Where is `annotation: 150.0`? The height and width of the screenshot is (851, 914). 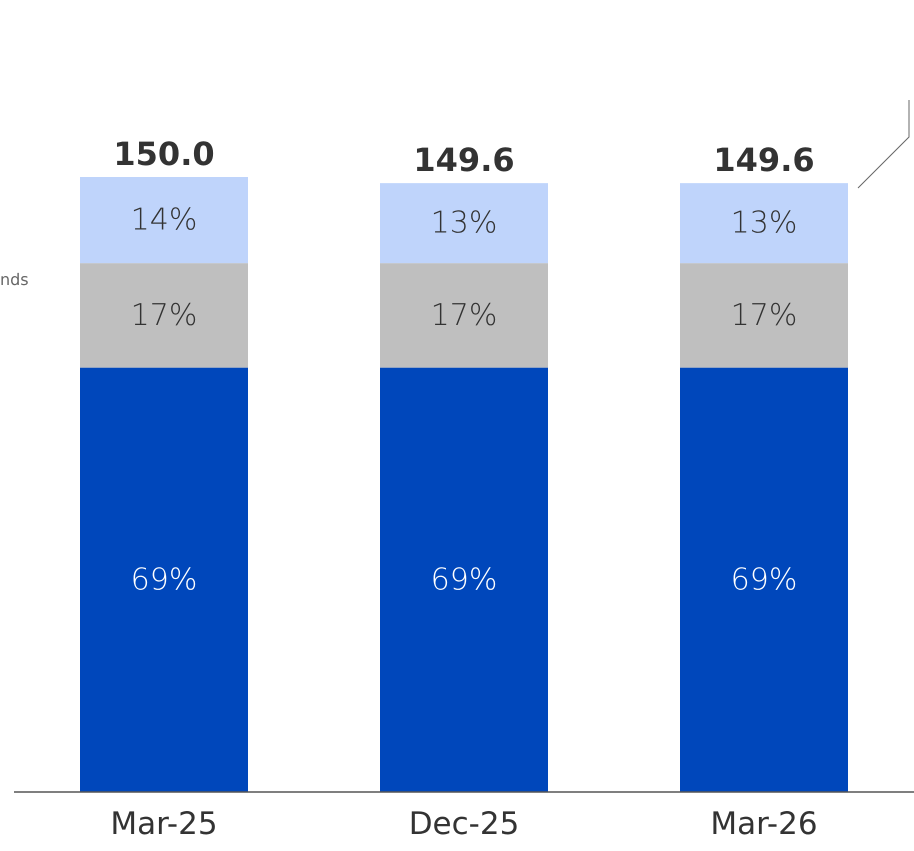
annotation: 150.0 is located at coordinates (164, 154).